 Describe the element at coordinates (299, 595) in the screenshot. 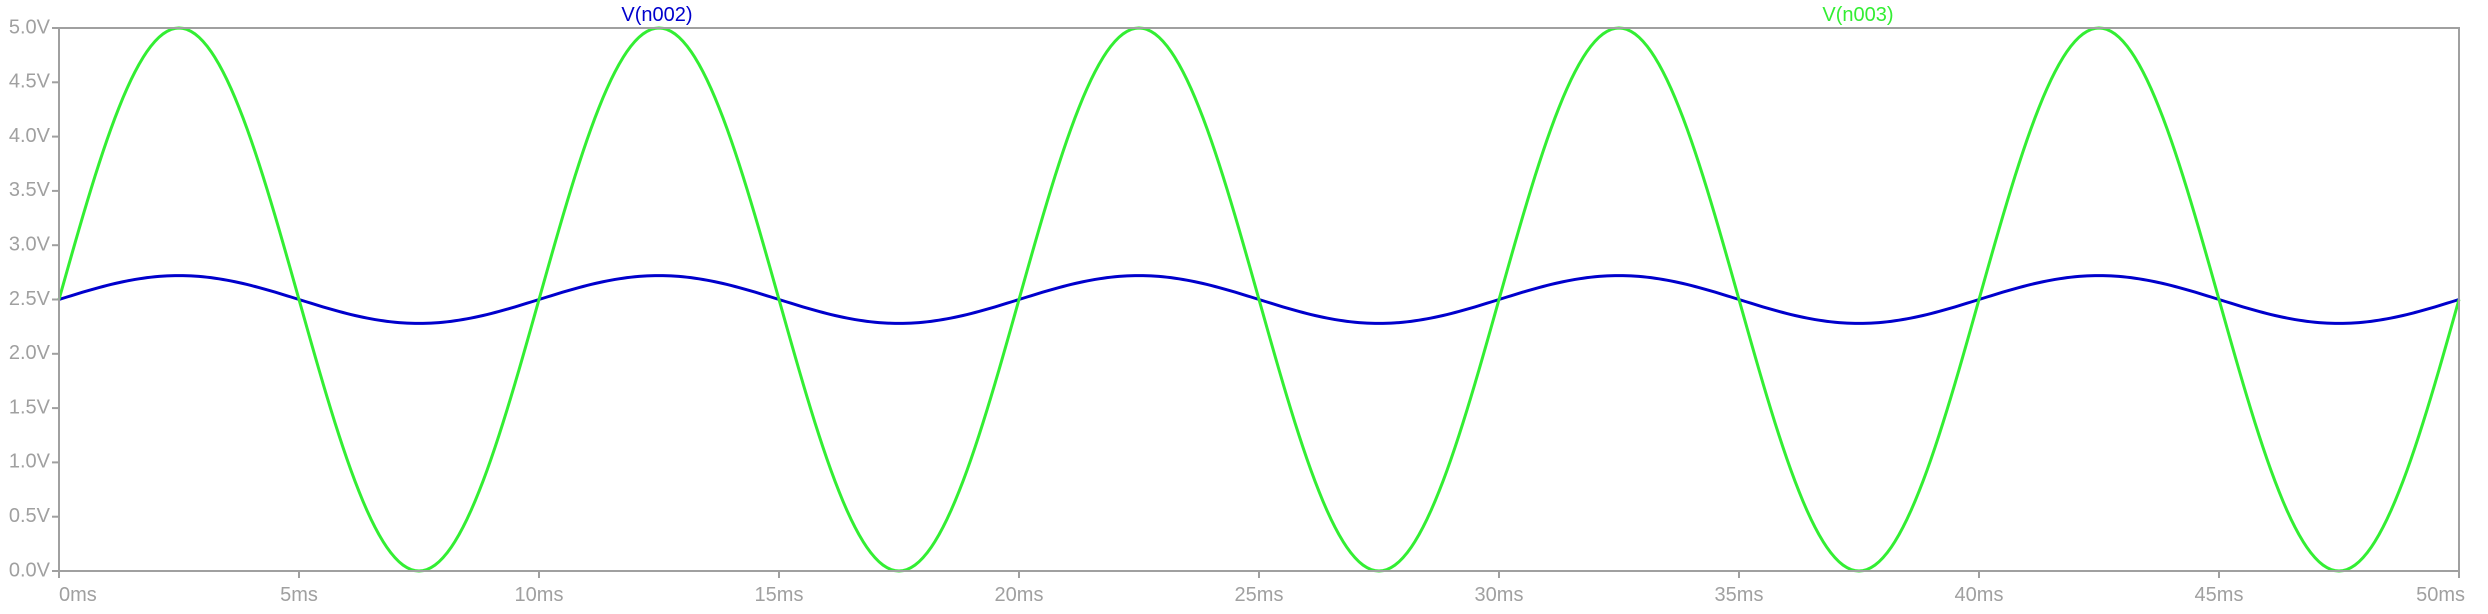

I see `x-tick-label: 5ms` at that location.